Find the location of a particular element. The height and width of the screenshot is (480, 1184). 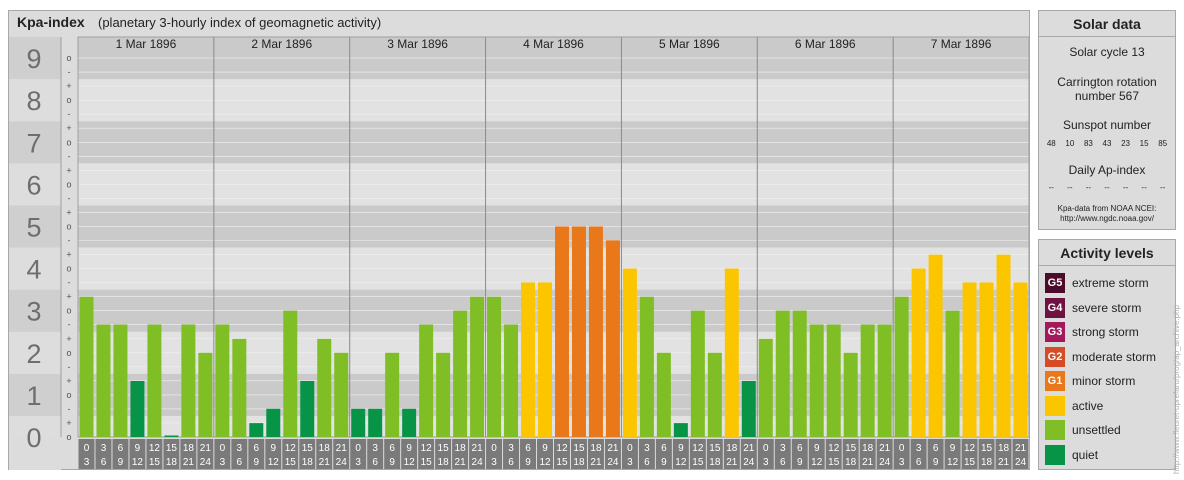

legend-item: G3 strong storm is located at coordinates (1109, 333).